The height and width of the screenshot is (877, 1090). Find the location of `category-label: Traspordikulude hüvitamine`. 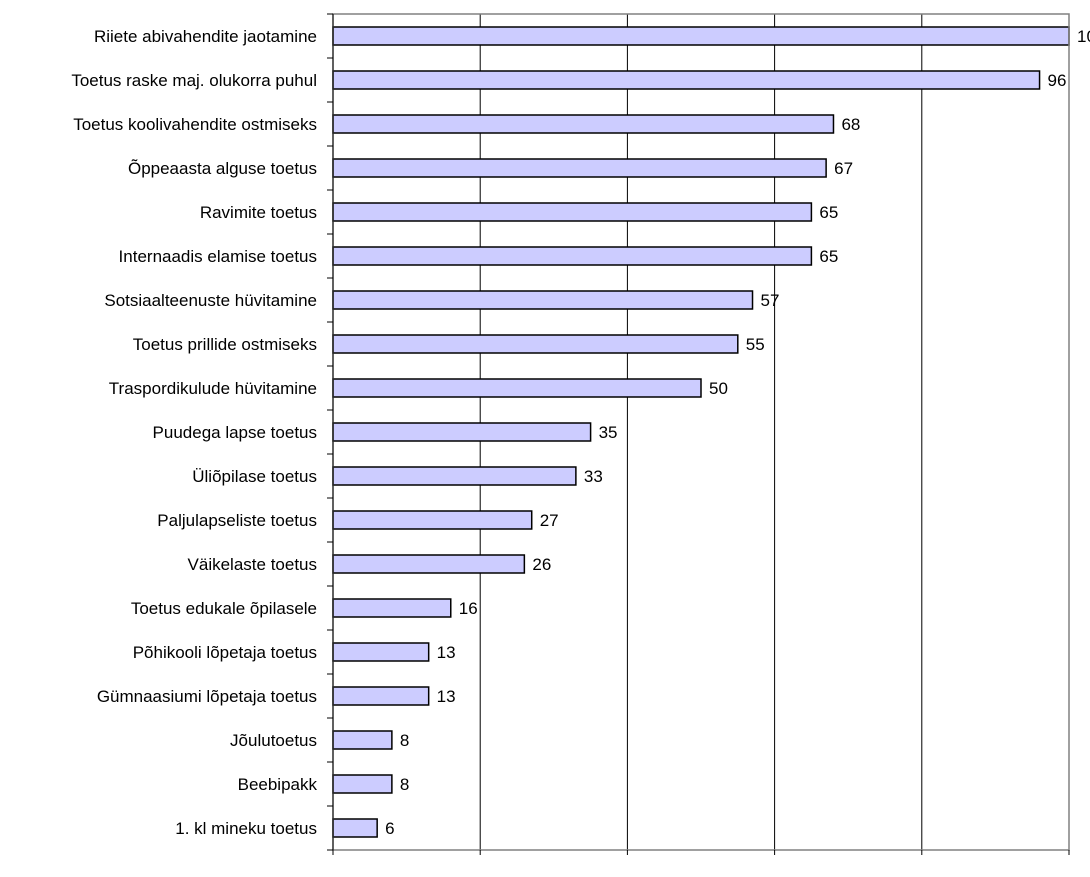

category-label: Traspordikulude hüvitamine is located at coordinates (213, 388).